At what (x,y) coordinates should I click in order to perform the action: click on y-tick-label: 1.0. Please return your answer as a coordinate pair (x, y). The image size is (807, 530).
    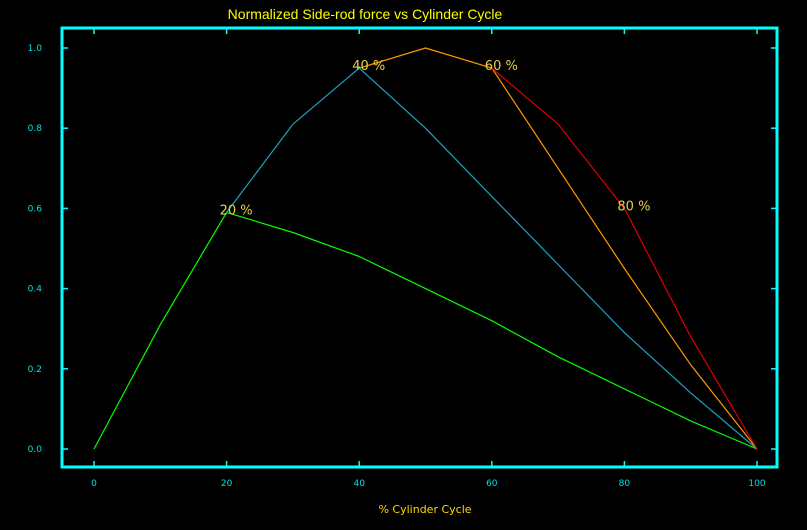
    Looking at the image, I should click on (35, 49).